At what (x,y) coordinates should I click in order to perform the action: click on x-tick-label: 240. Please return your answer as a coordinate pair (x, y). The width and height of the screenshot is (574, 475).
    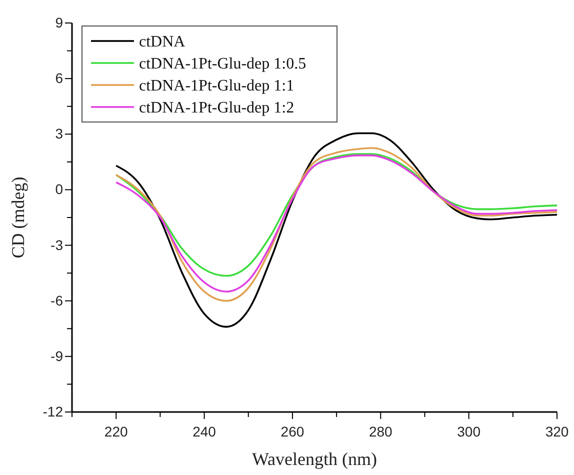
    Looking at the image, I should click on (204, 431).